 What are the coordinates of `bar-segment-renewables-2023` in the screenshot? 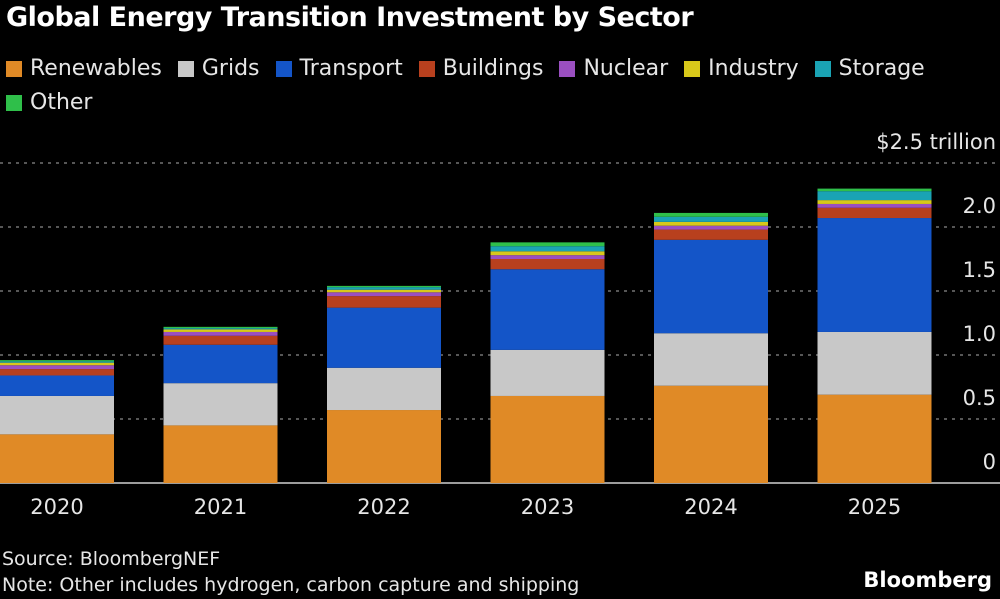 It's located at (547, 439).